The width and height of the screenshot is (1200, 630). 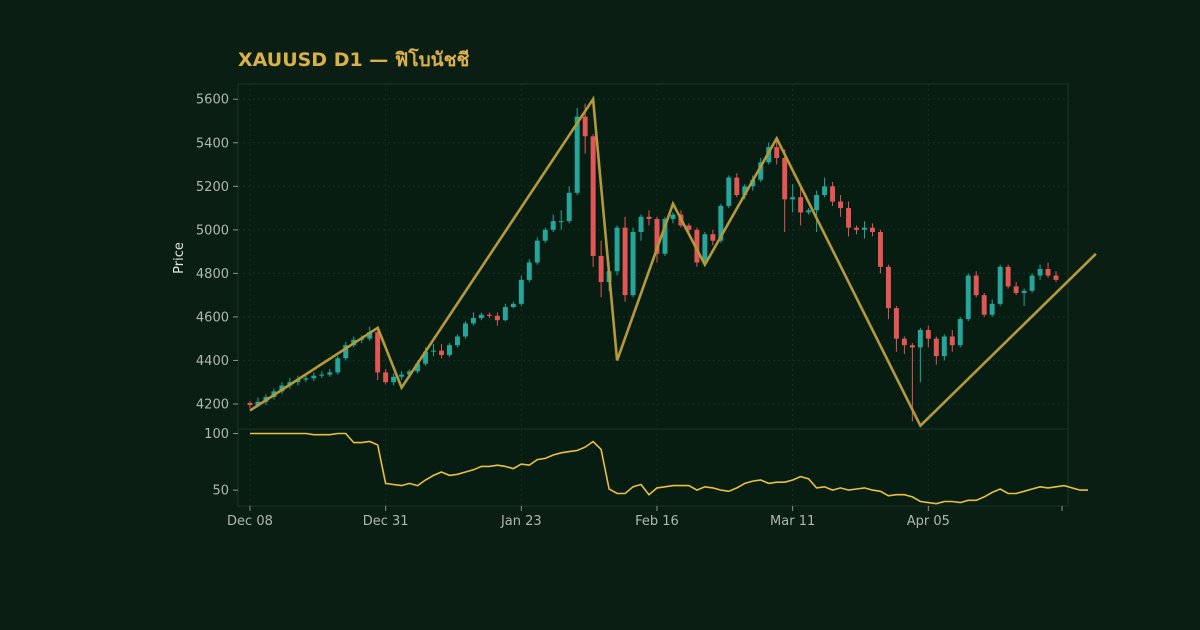 What do you see at coordinates (250, 521) in the screenshot?
I see `date-tick-label: Dec 08` at bounding box center [250, 521].